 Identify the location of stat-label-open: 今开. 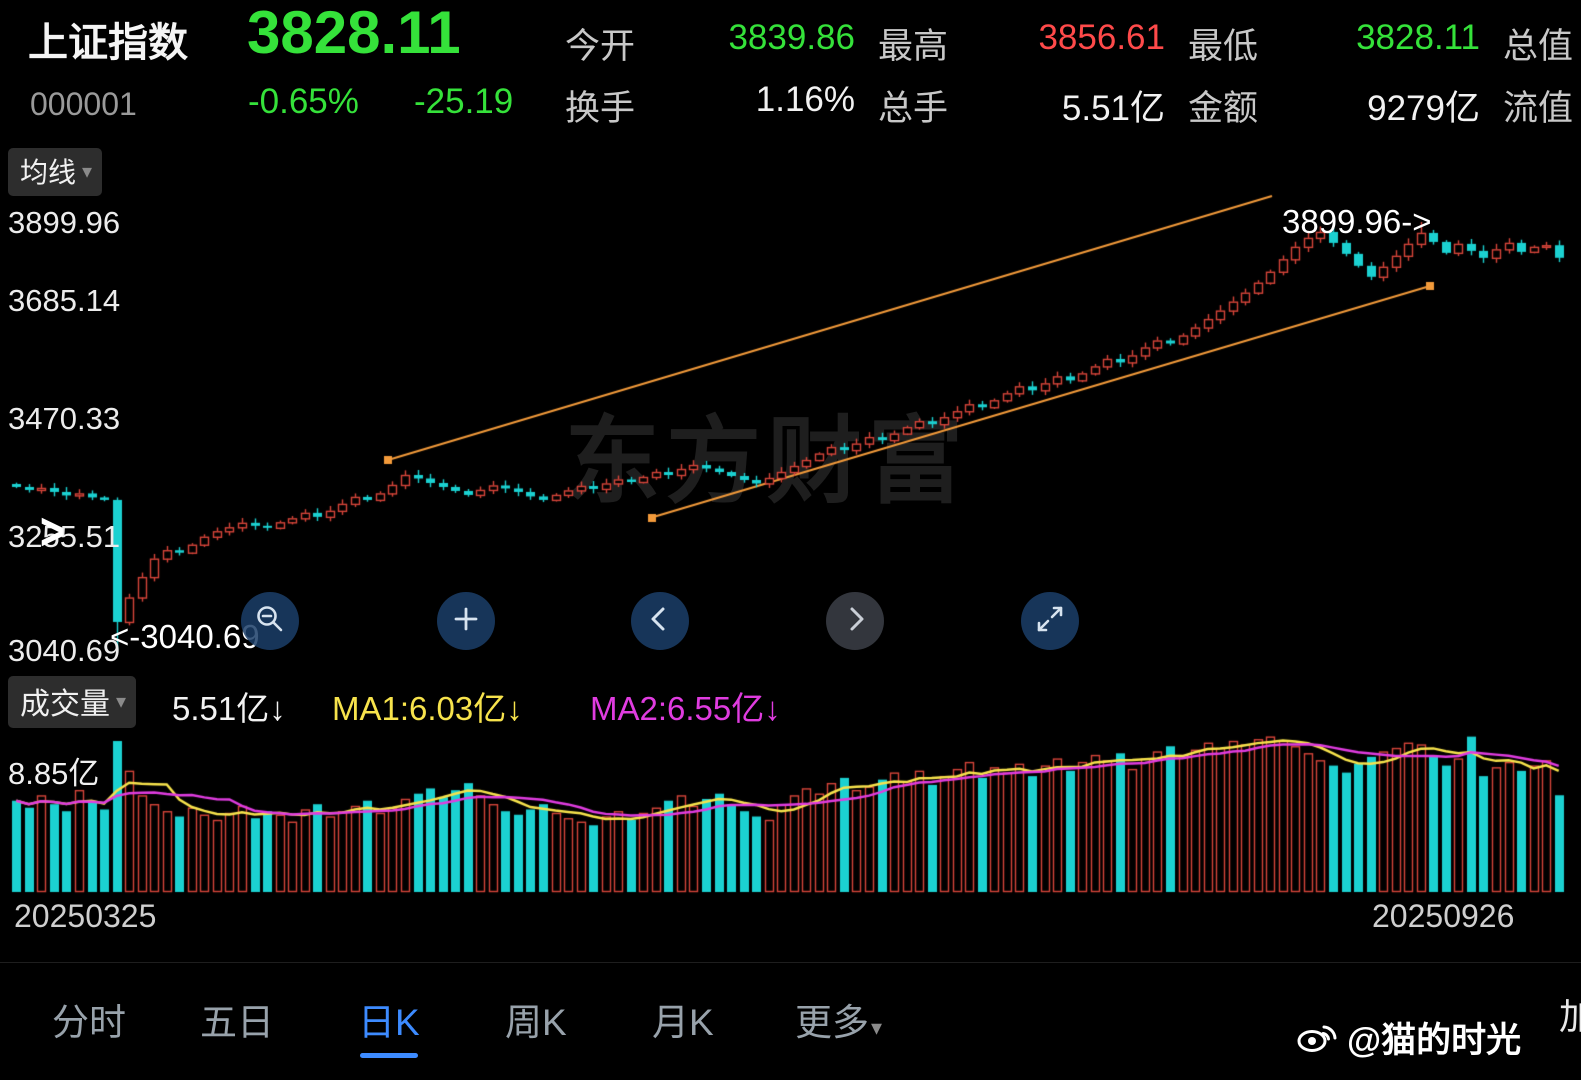
(600, 46).